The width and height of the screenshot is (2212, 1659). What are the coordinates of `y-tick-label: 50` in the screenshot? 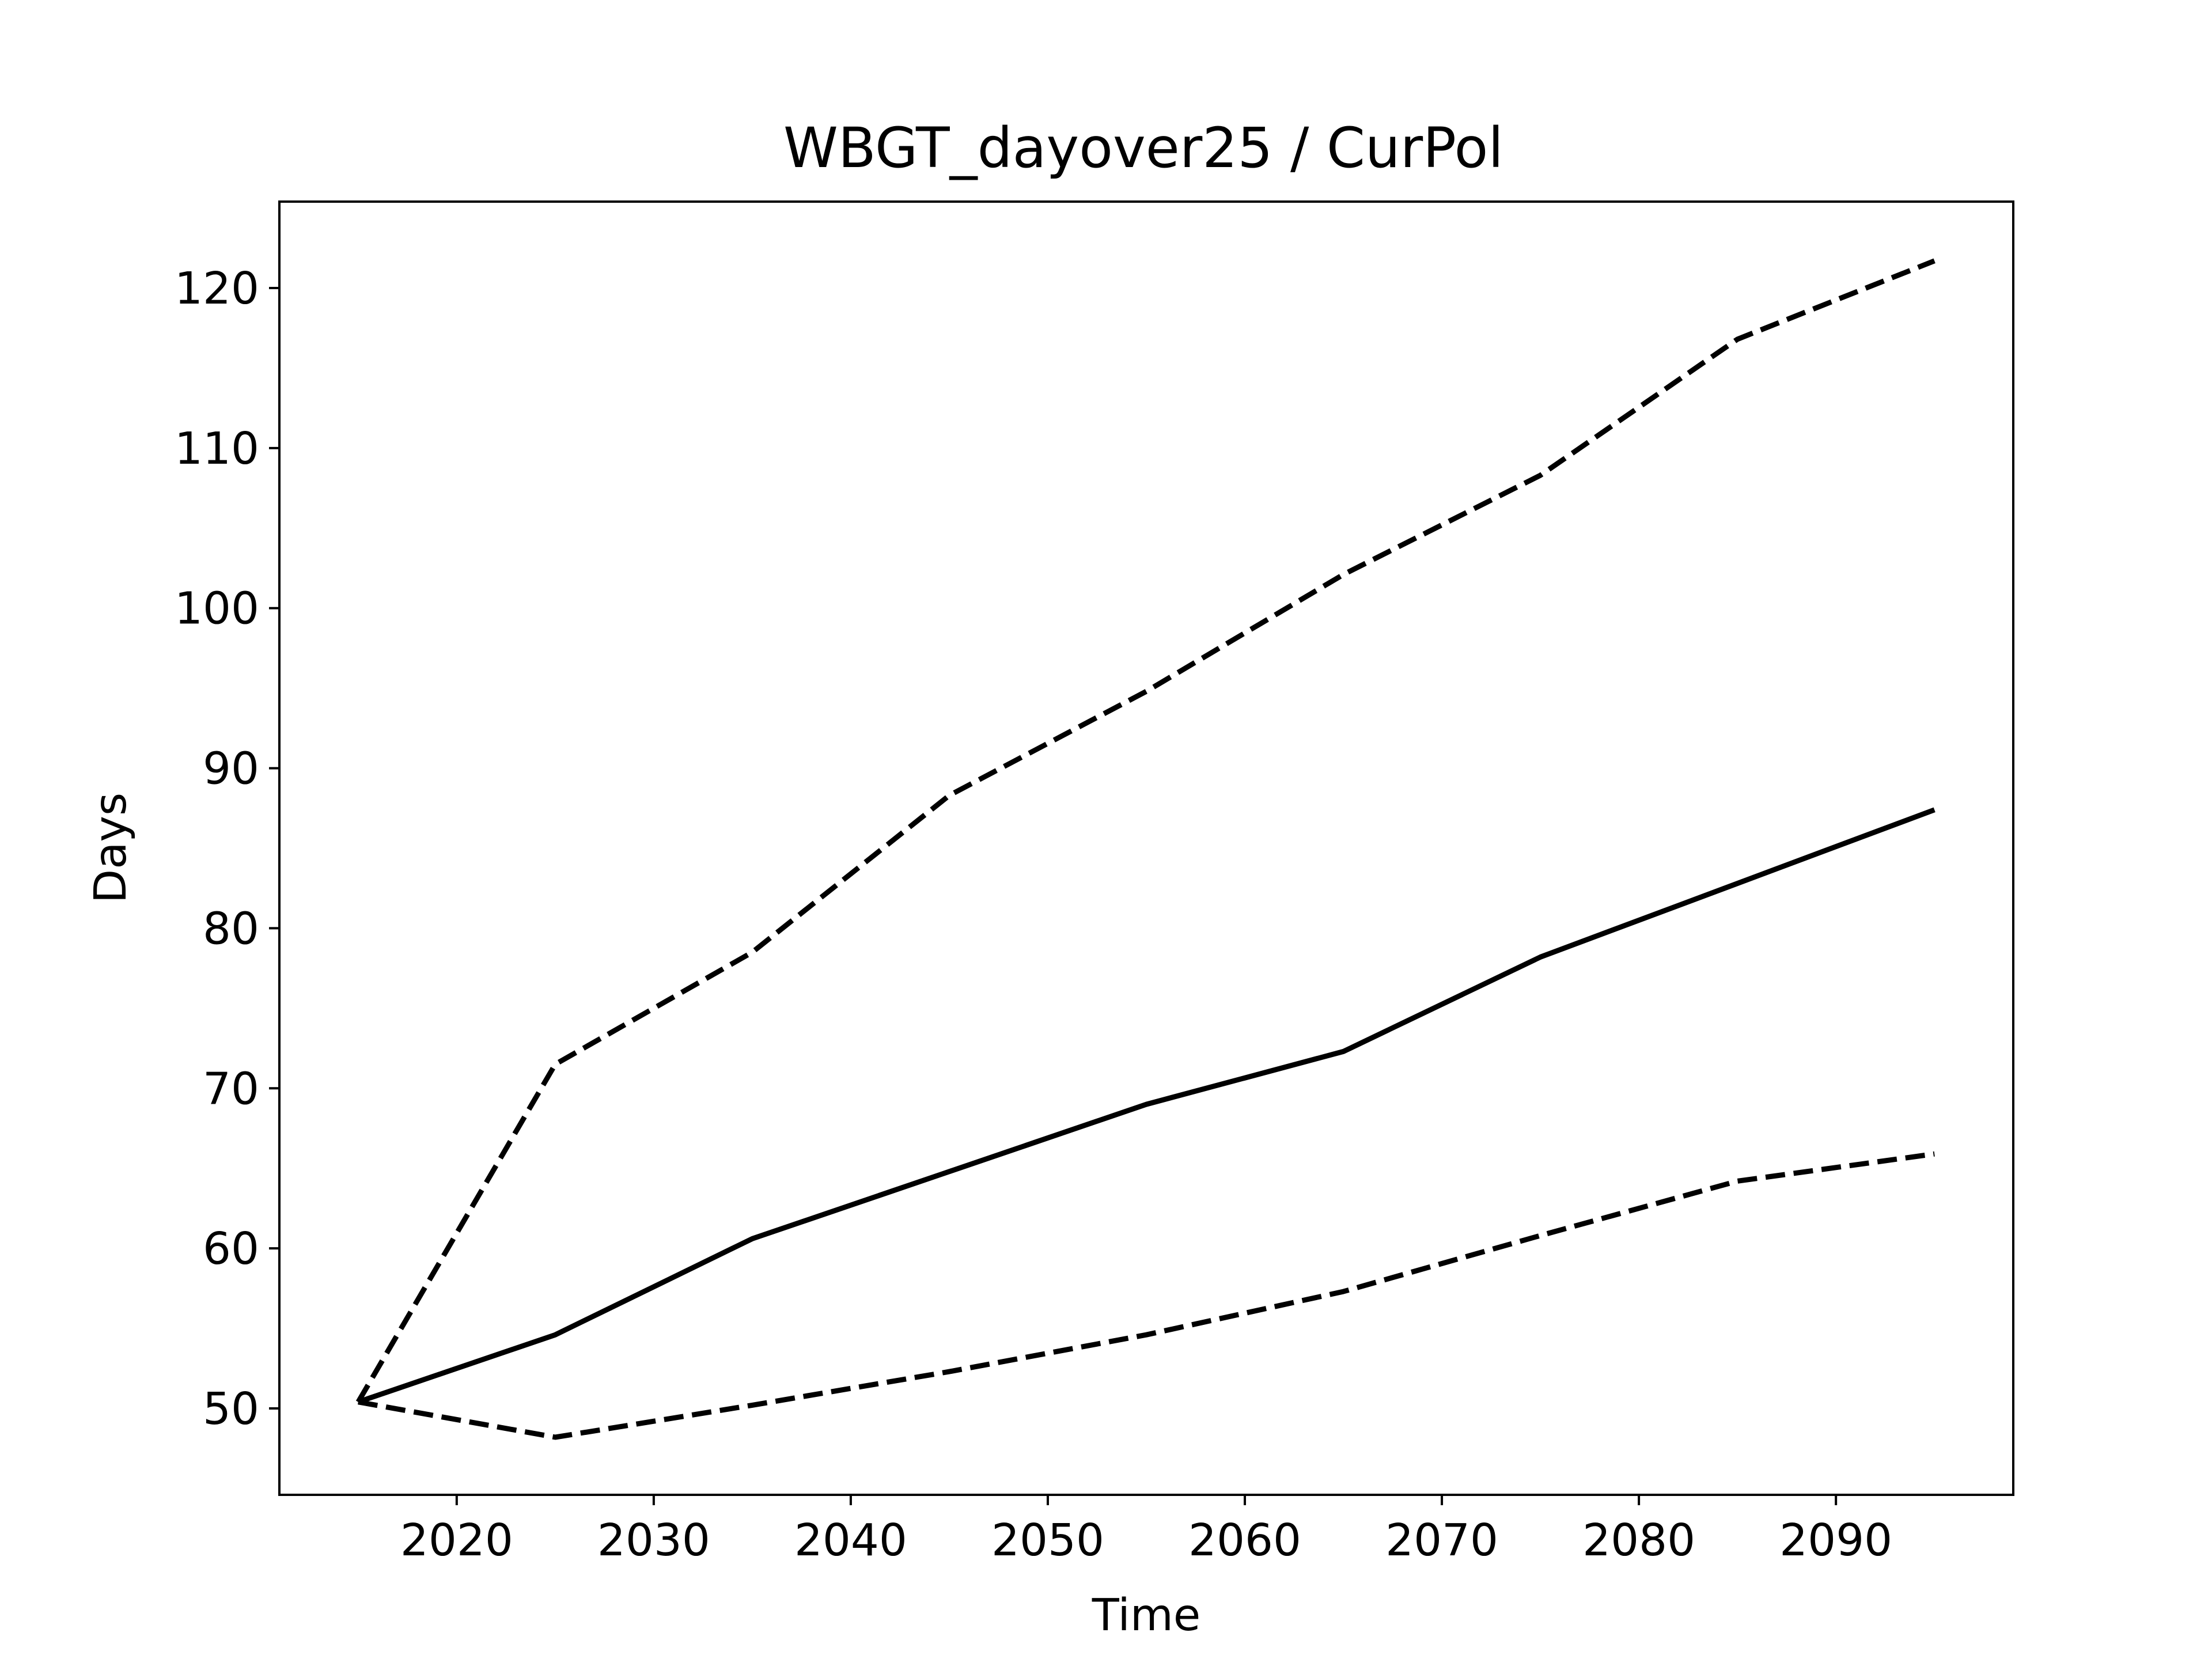 It's located at (231, 1409).